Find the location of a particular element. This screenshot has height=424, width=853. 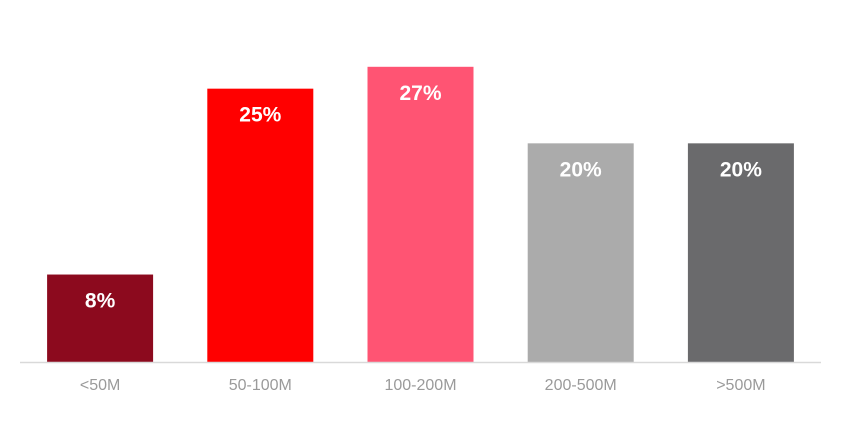

data-label-4: 20% is located at coordinates (581, 169).